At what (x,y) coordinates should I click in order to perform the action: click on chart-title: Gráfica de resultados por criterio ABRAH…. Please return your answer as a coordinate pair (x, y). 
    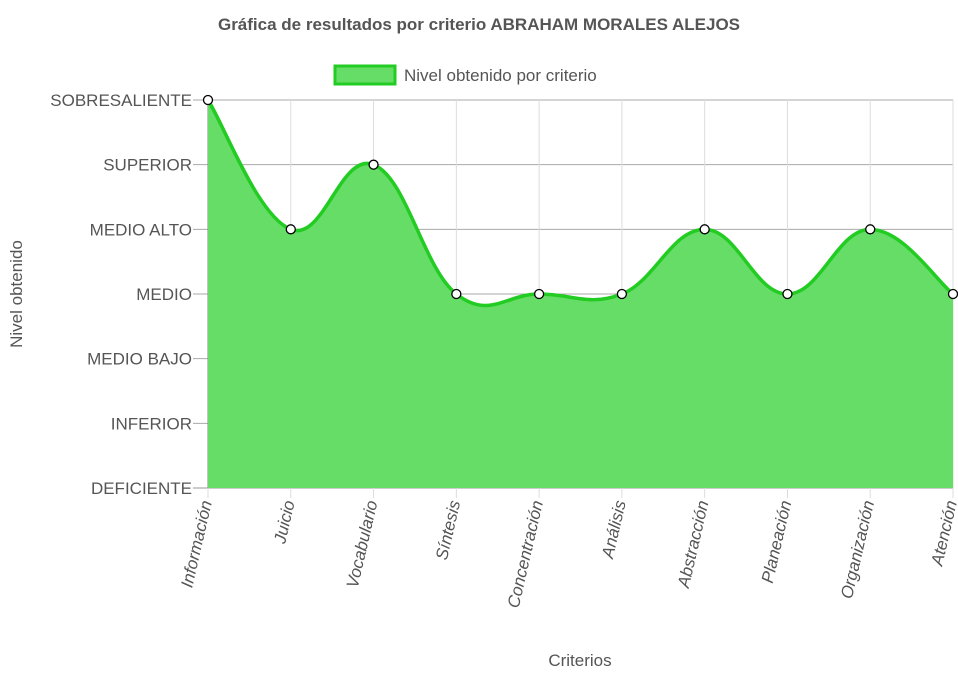
    Looking at the image, I should click on (479, 24).